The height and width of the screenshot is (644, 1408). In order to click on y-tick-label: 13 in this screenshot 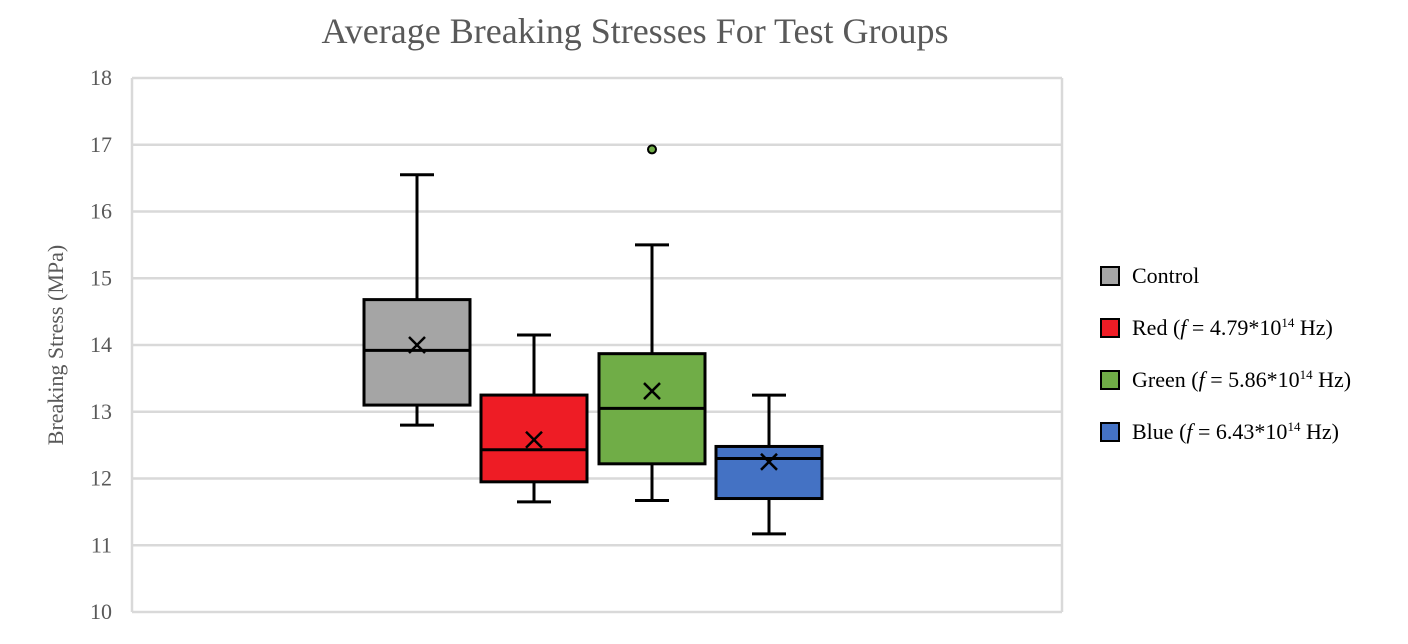, I will do `click(101, 411)`.